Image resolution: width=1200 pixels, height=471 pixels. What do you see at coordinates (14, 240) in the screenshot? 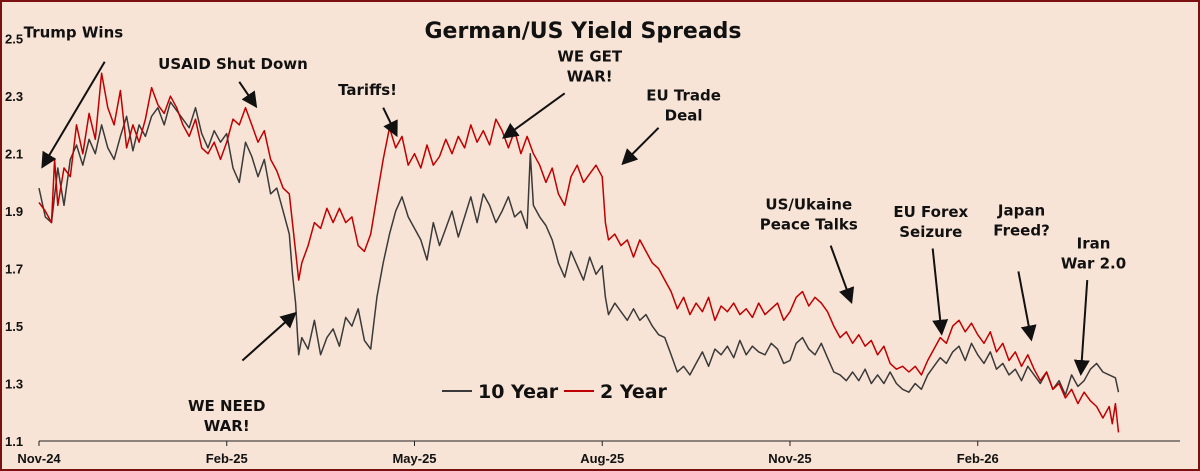
I see `y-axis: 1.1 1.3 1.5 1.7 1.9 2.1 2.3 2.5` at bounding box center [14, 240].